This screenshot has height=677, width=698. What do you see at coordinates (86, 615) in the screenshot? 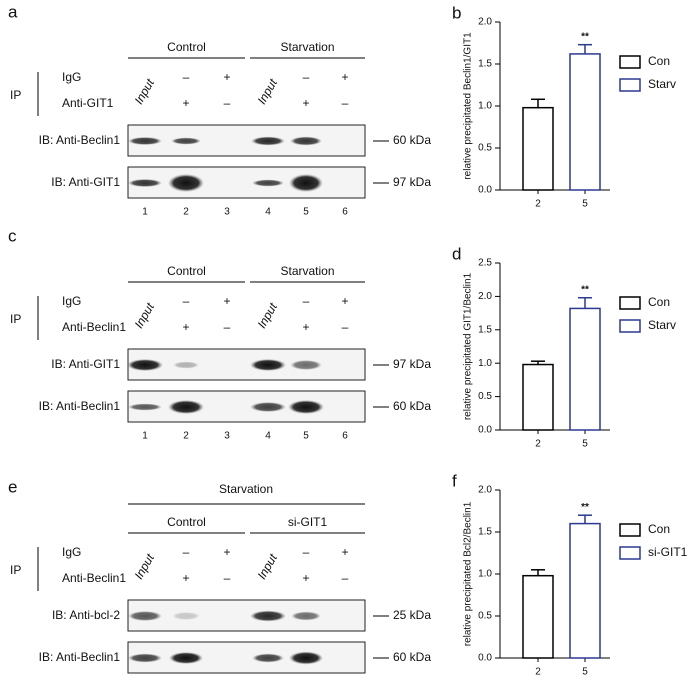
I see `blot-label: IB: Anti-bcl-2` at bounding box center [86, 615].